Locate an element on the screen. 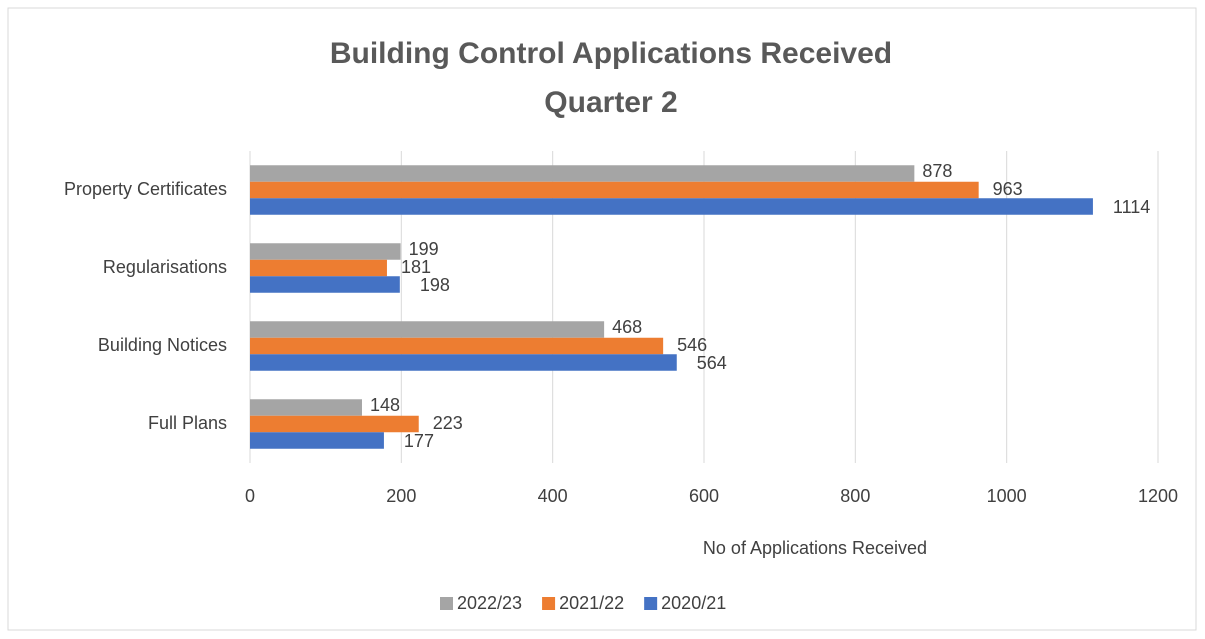  x-tick-label: 600 is located at coordinates (704, 496).